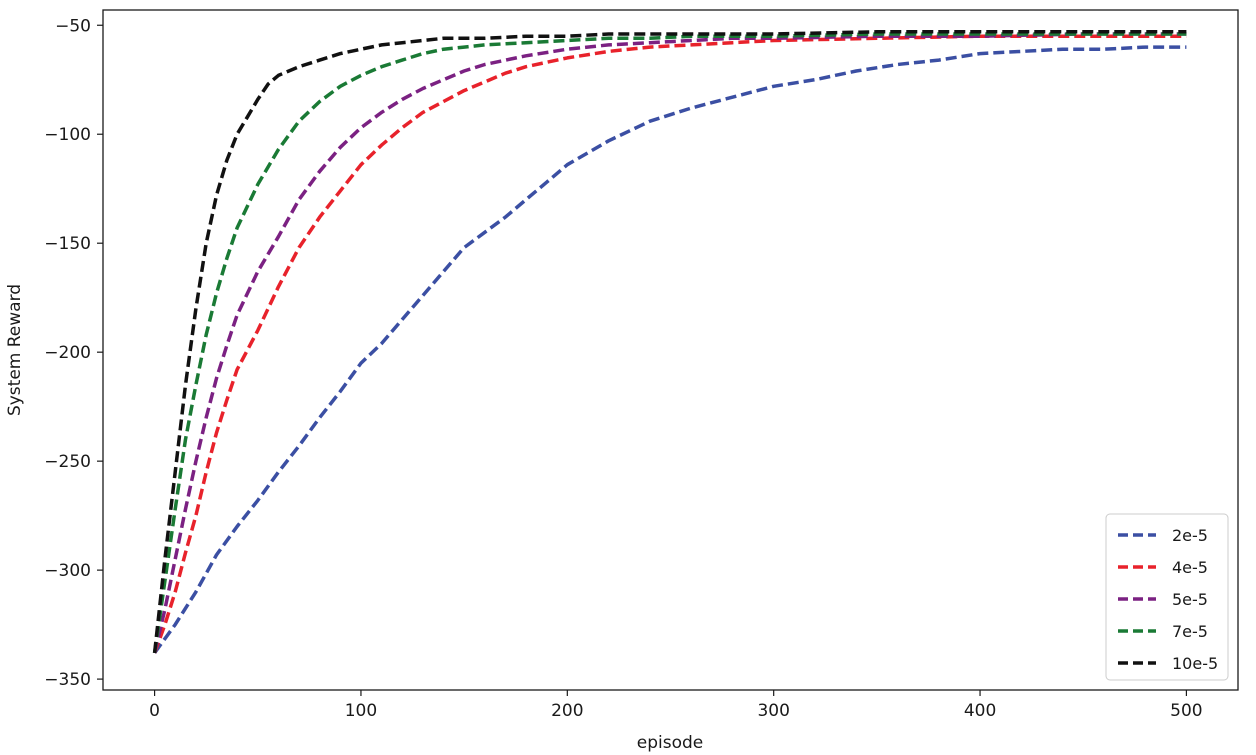 The height and width of the screenshot is (755, 1256). What do you see at coordinates (67, 135) in the screenshot?
I see `y-tick-label: −100` at bounding box center [67, 135].